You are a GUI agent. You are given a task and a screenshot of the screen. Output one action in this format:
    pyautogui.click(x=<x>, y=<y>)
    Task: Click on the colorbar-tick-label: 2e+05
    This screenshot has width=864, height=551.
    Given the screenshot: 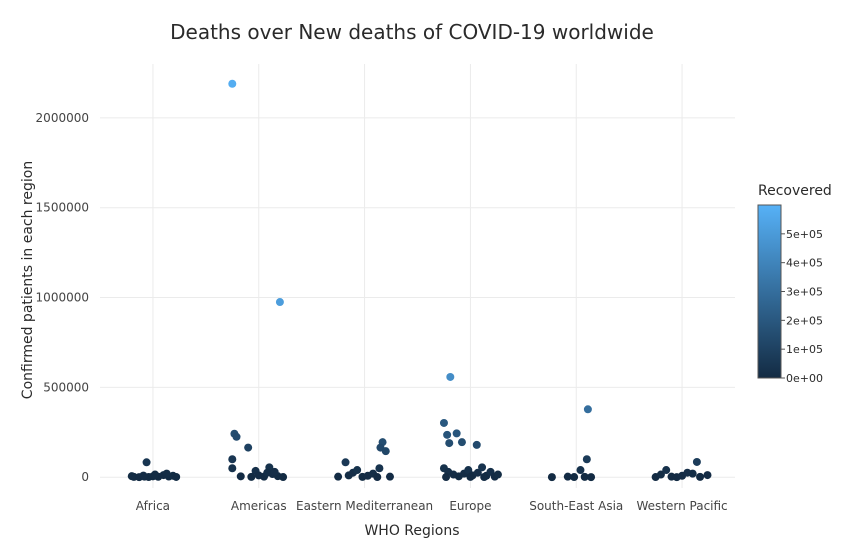 What is the action you would take?
    pyautogui.click(x=804, y=320)
    